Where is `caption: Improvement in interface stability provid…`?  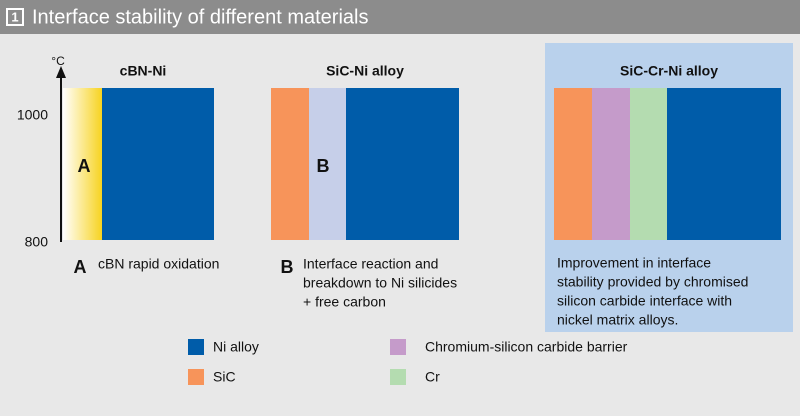
caption: Improvement in interface stability provid… is located at coordinates (652, 291).